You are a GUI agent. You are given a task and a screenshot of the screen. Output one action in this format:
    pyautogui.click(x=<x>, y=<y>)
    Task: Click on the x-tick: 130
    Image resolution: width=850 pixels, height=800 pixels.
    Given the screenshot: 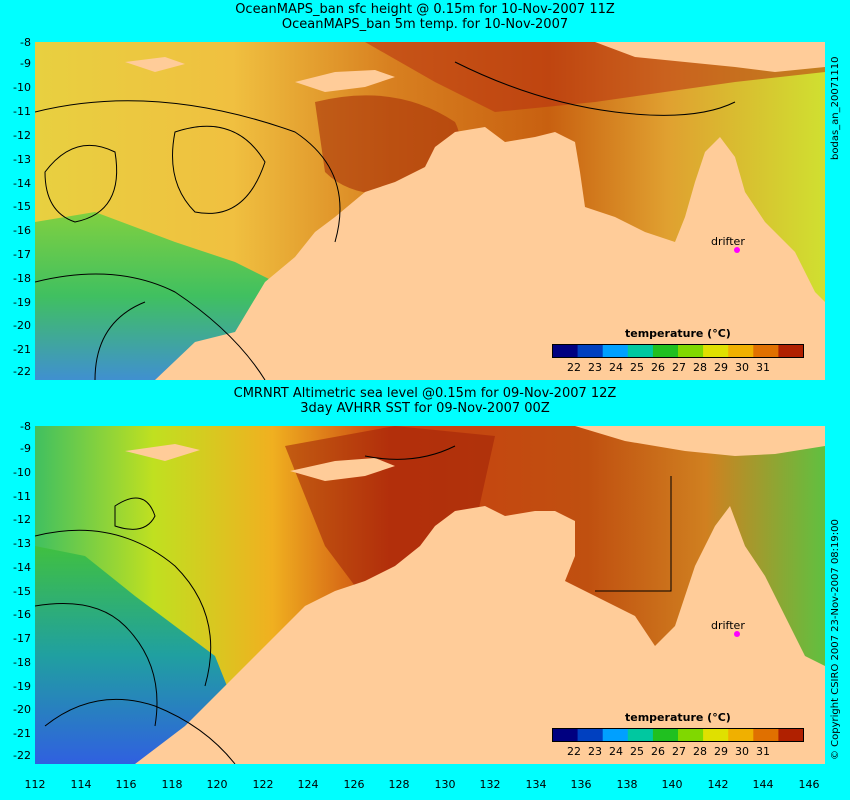 What is the action you would take?
    pyautogui.click(x=445, y=784)
    